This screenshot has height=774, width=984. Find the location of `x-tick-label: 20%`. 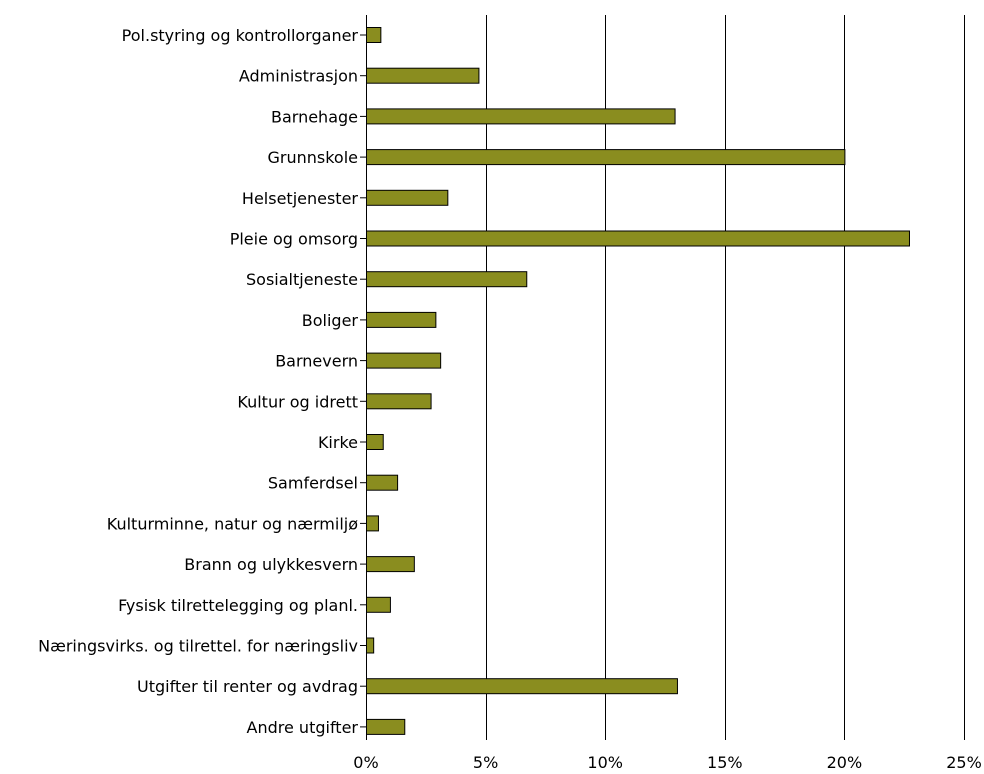

x-tick-label: 20% is located at coordinates (845, 762).